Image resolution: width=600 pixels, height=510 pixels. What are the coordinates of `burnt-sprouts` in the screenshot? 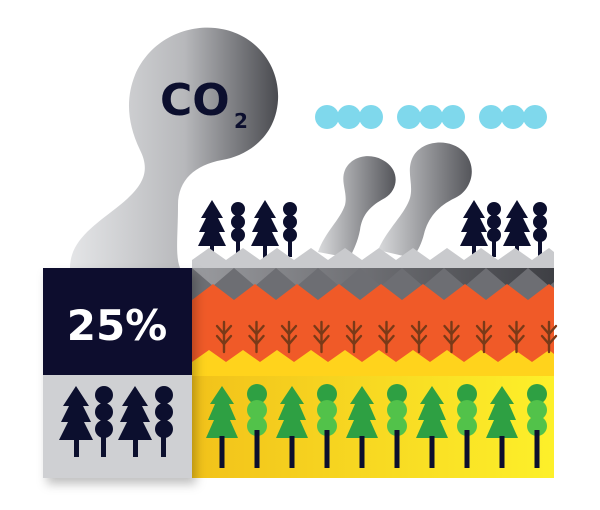 It's located at (386, 337).